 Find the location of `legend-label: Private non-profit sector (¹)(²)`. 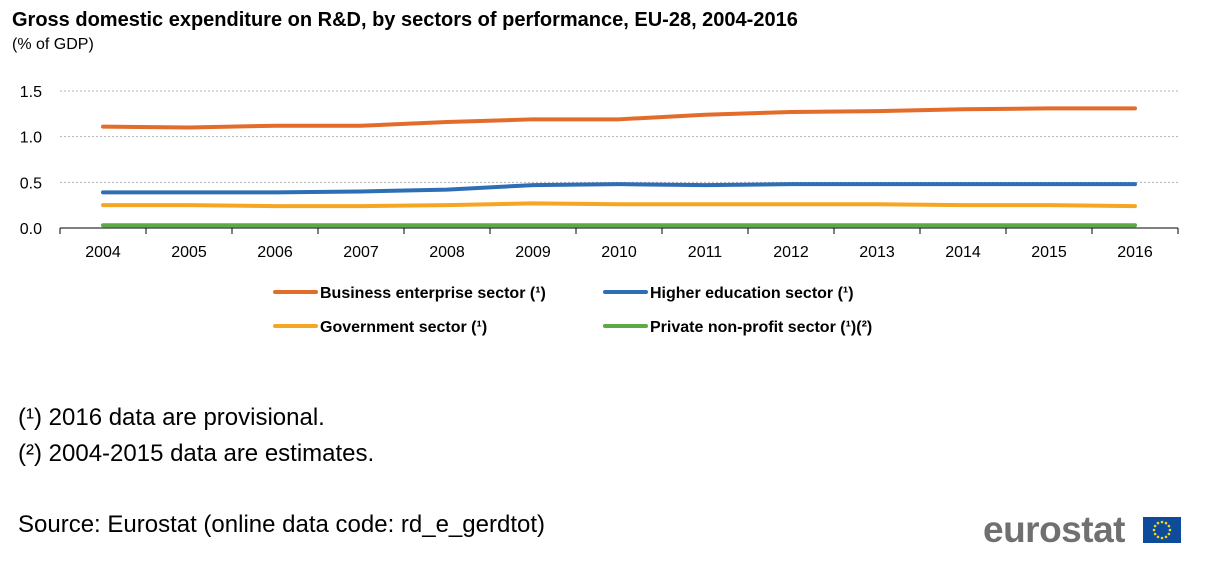

legend-label: Private non-profit sector (¹)(²) is located at coordinates (761, 327).